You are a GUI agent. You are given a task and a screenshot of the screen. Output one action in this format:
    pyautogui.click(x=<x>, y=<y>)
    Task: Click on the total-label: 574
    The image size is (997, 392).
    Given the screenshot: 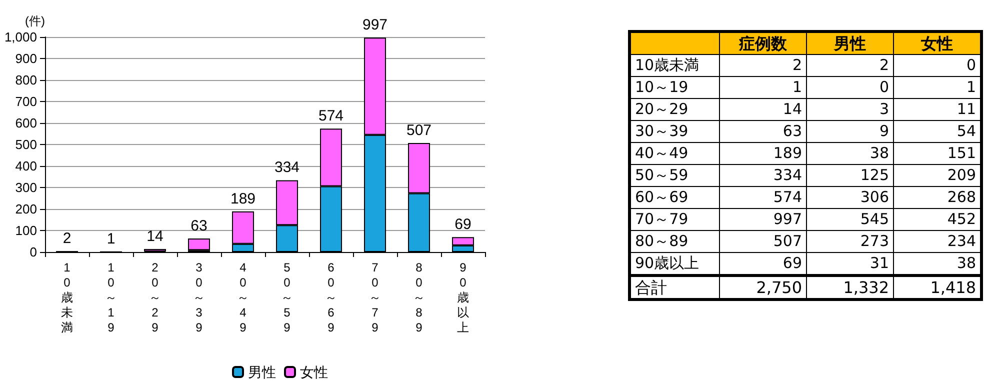 What is the action you would take?
    pyautogui.click(x=331, y=116)
    